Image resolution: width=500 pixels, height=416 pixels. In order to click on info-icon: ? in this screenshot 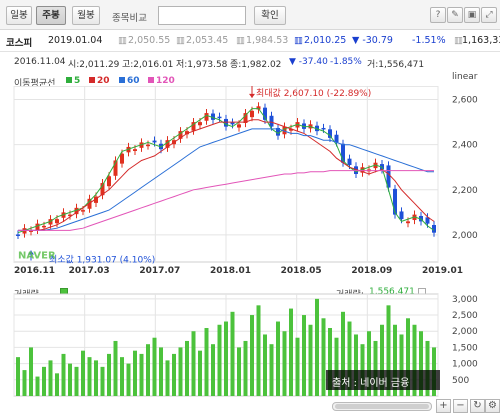, I will do `click(438, 15)`.